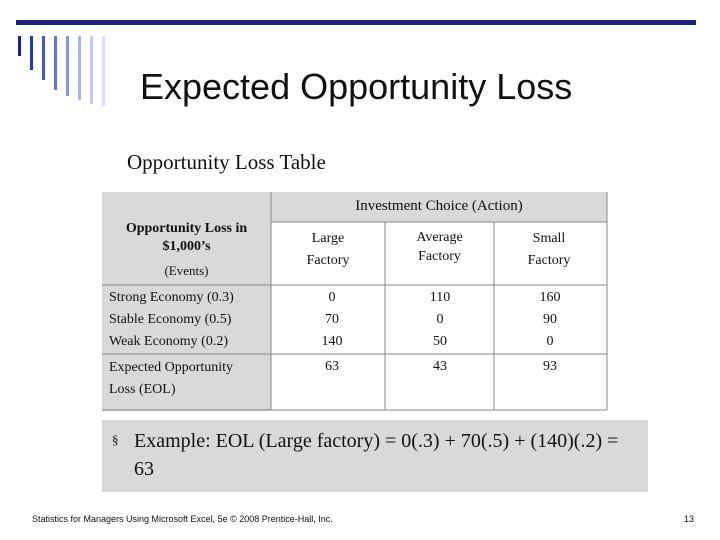 The image size is (720, 540). What do you see at coordinates (186, 237) in the screenshot?
I see `corner-label: Opportunity Loss in $1,000’s` at bounding box center [186, 237].